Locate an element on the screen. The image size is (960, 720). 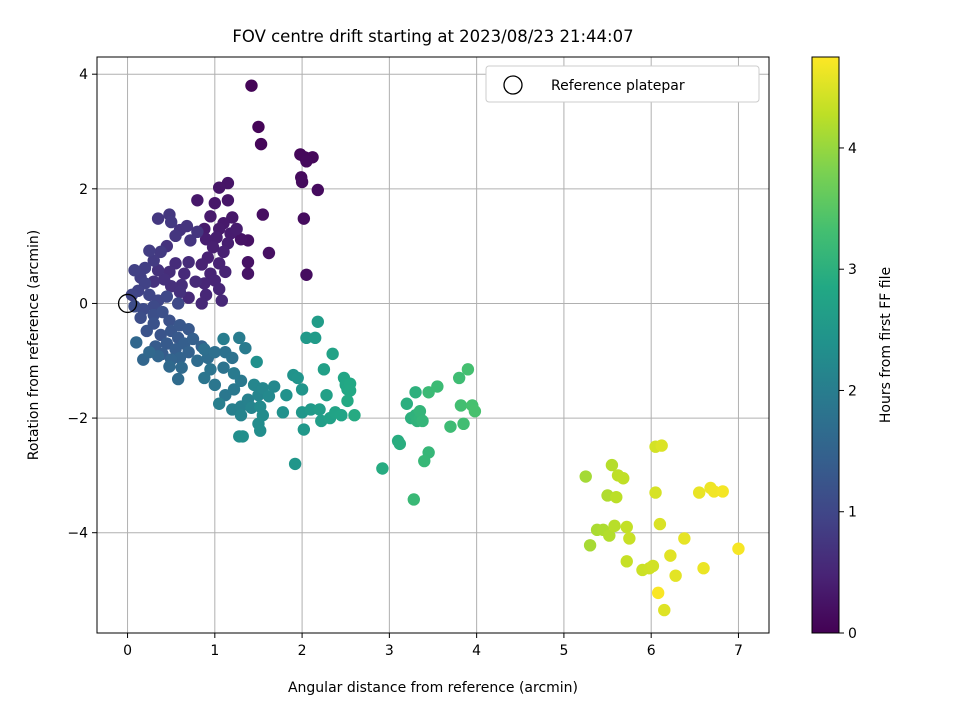
legend-box is located at coordinates (622, 84).